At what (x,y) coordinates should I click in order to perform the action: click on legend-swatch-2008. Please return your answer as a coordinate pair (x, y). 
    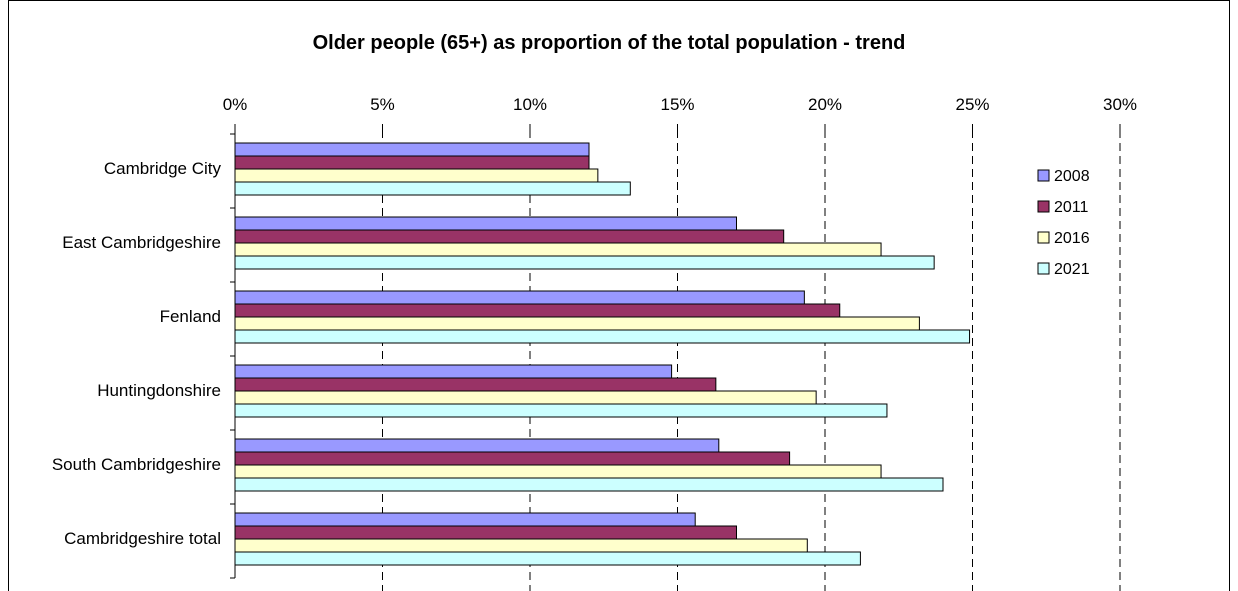
    Looking at the image, I should click on (1043, 175).